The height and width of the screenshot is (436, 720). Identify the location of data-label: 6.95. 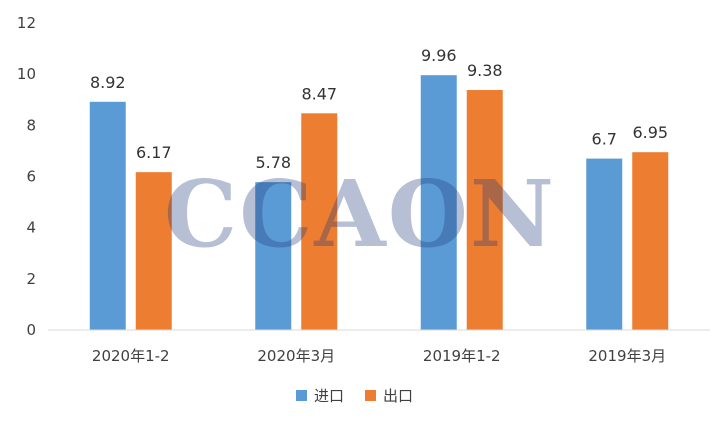
(650, 132).